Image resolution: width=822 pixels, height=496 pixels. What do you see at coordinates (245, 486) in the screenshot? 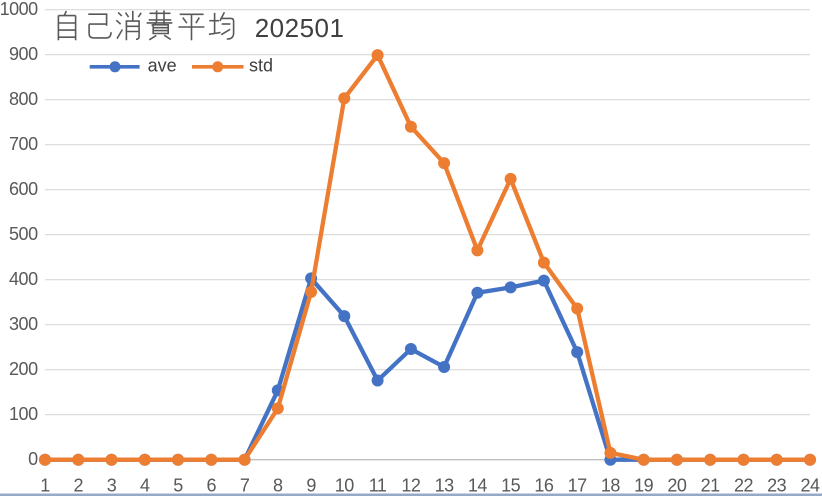
I see `svg-text: 7` at bounding box center [245, 486].